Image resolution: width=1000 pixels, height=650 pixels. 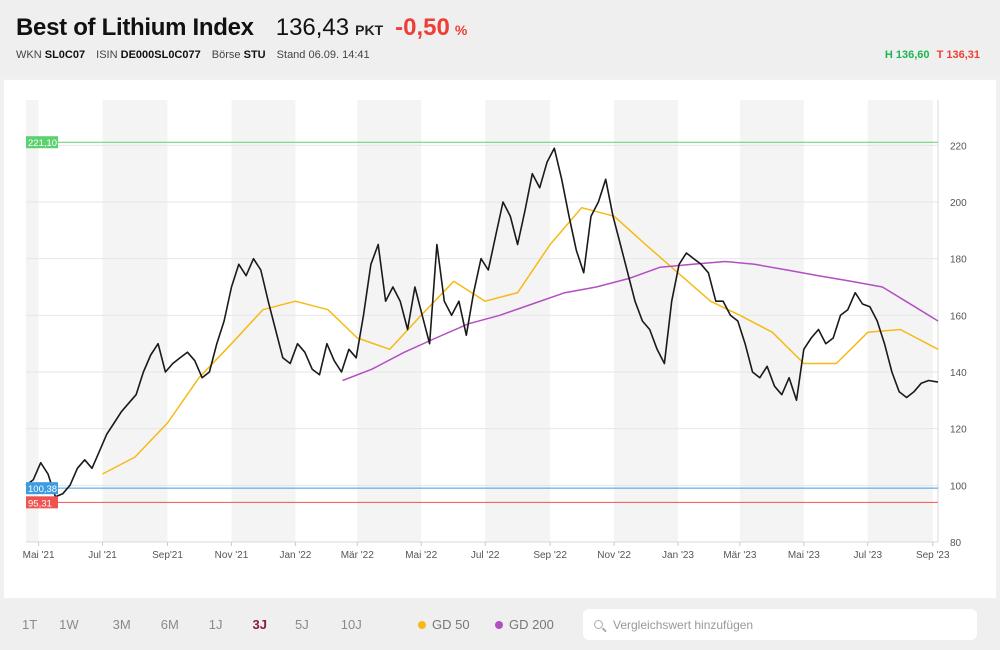 I want to click on x-tick-label: Sep'21, so click(x=167, y=555).